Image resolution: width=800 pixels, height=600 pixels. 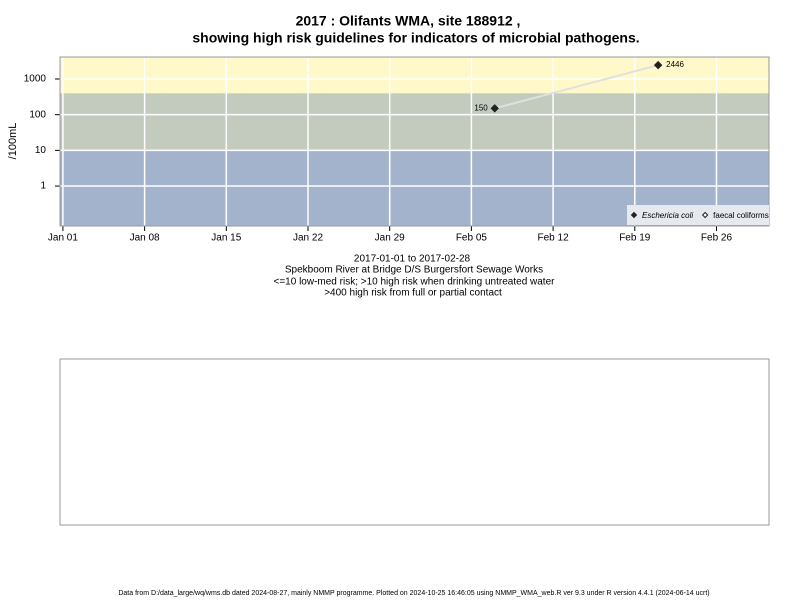 I want to click on x-tick-label: Feb 12, so click(x=554, y=238).